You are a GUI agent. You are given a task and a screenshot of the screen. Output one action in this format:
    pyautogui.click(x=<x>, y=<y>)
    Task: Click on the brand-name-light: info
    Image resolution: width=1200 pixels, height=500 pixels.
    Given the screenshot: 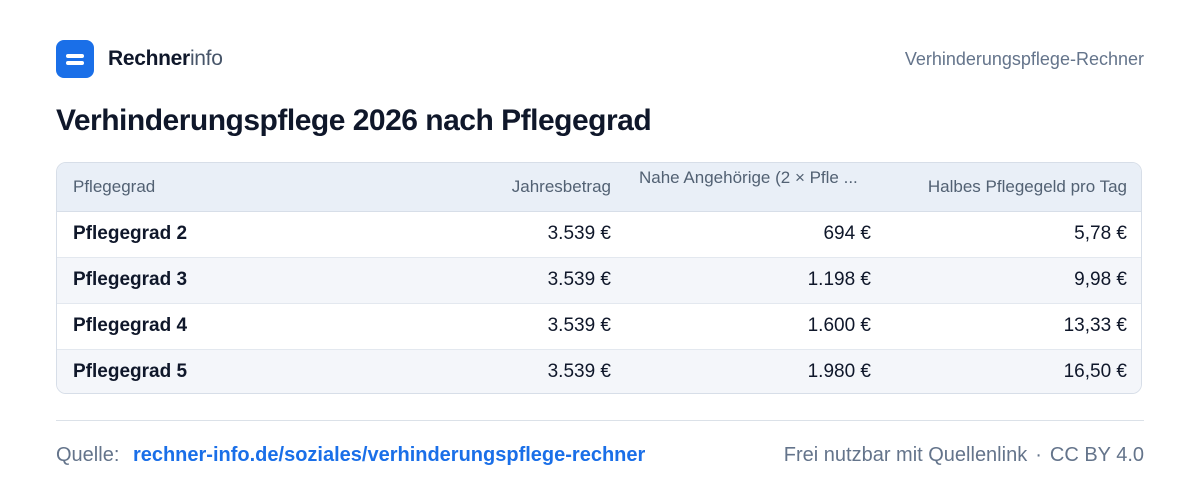 What is the action you would take?
    pyautogui.click(x=206, y=58)
    